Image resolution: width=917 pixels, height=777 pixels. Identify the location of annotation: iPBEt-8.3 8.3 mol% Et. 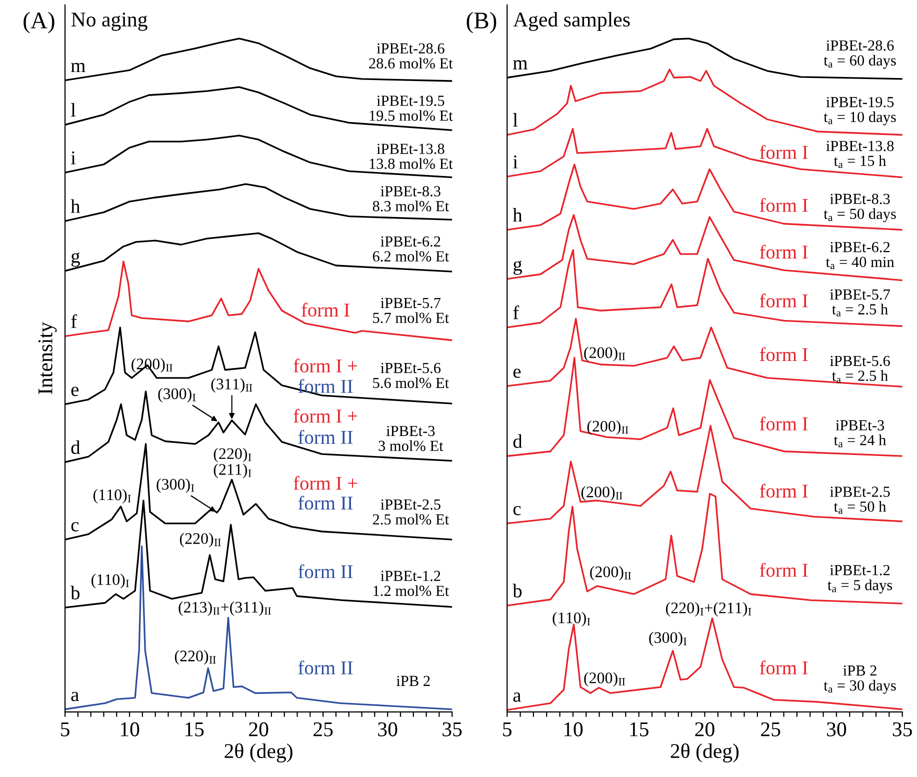
(410, 199).